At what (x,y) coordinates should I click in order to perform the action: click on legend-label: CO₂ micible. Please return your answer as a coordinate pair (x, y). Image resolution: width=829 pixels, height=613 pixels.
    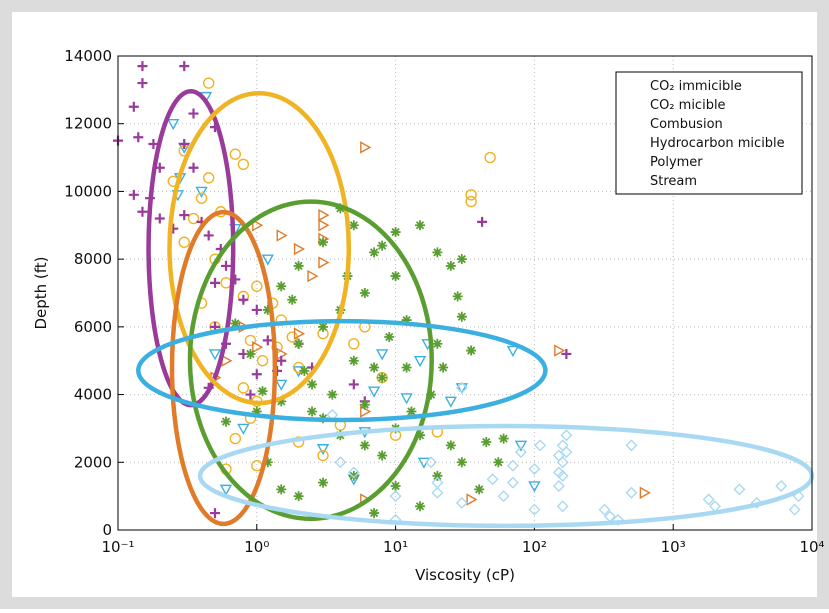
    Looking at the image, I should click on (688, 105).